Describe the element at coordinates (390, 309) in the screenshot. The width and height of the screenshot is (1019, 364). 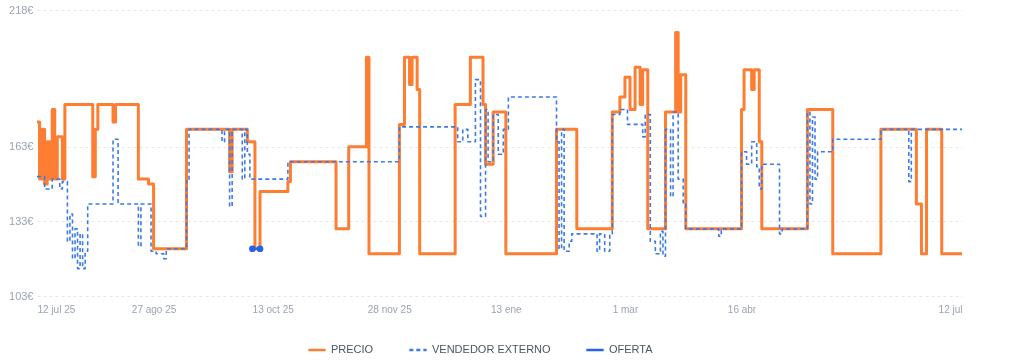
I see `x-tick-label: 28 nov 25` at that location.